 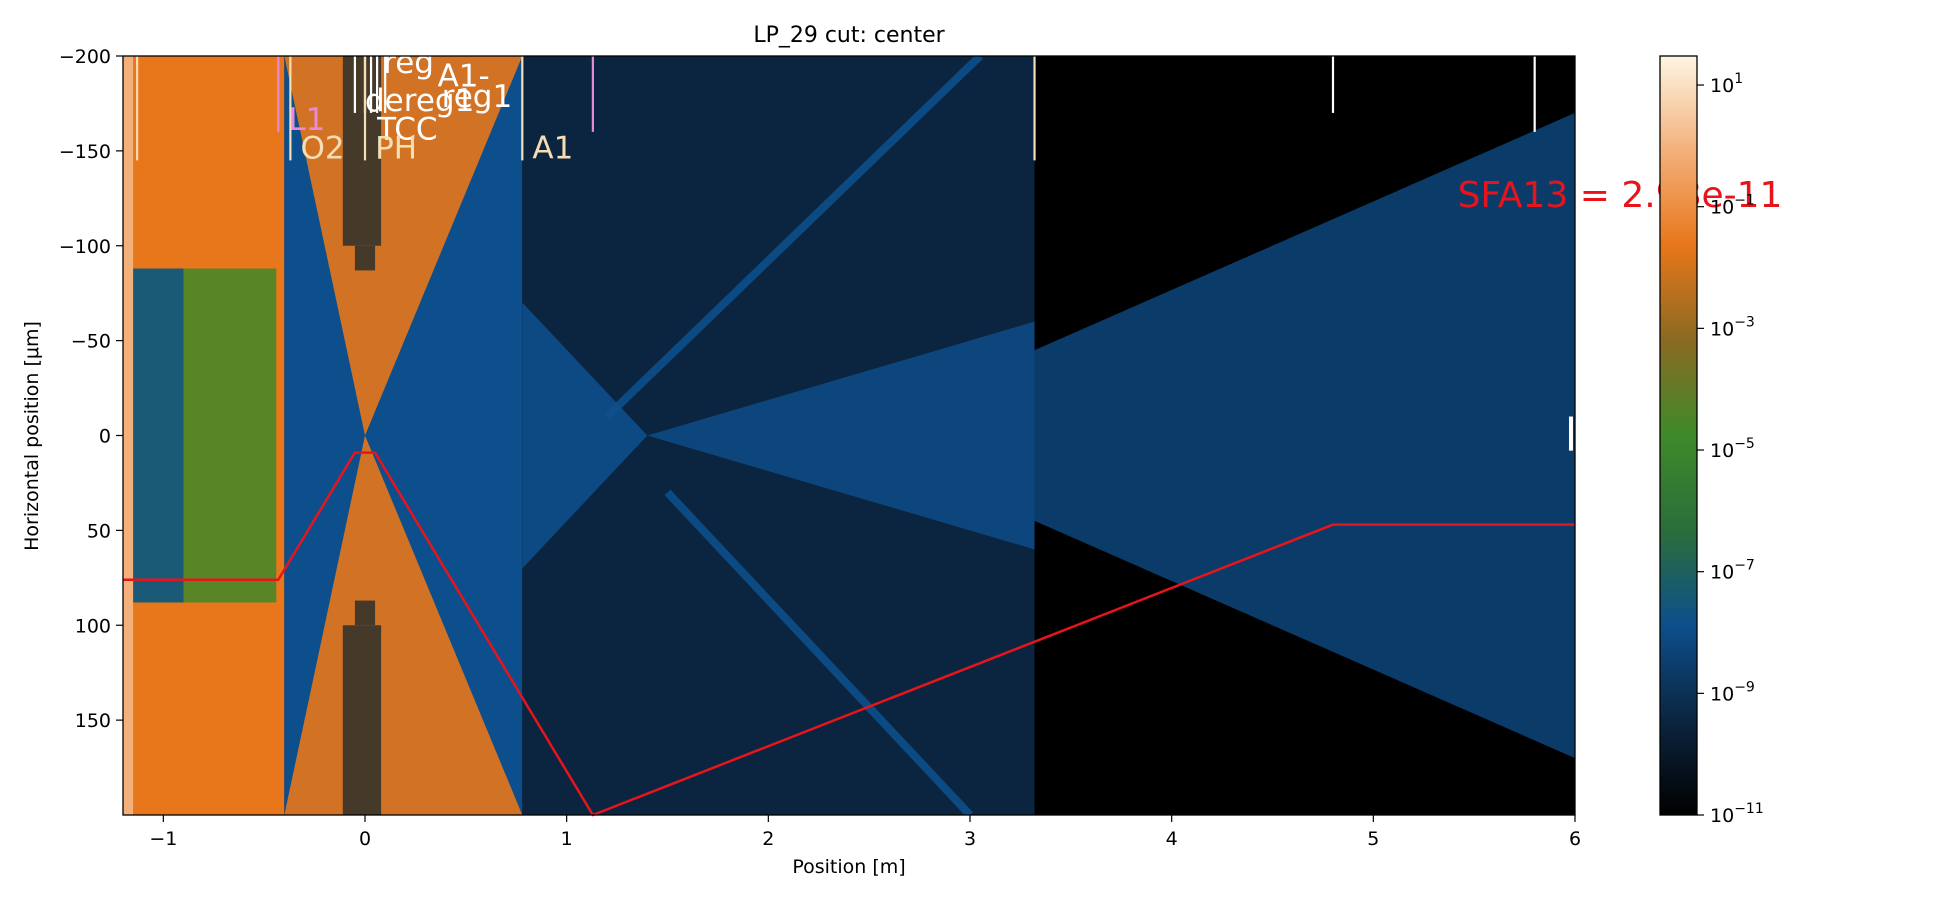 What do you see at coordinates (865, 832) in the screenshot?
I see `x-axis: −1 0 1 2 3 4 5 6` at bounding box center [865, 832].